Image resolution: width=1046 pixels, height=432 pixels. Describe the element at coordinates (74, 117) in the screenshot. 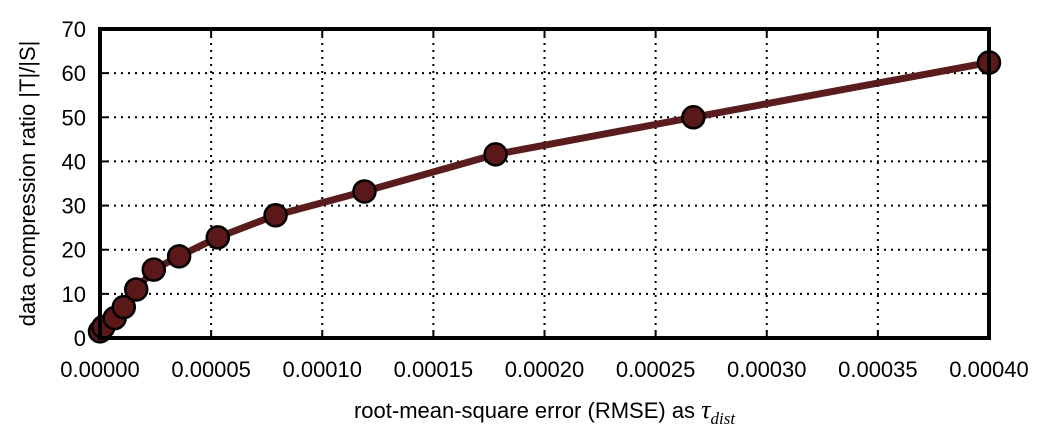

I see `y-tick-label: 50` at that location.